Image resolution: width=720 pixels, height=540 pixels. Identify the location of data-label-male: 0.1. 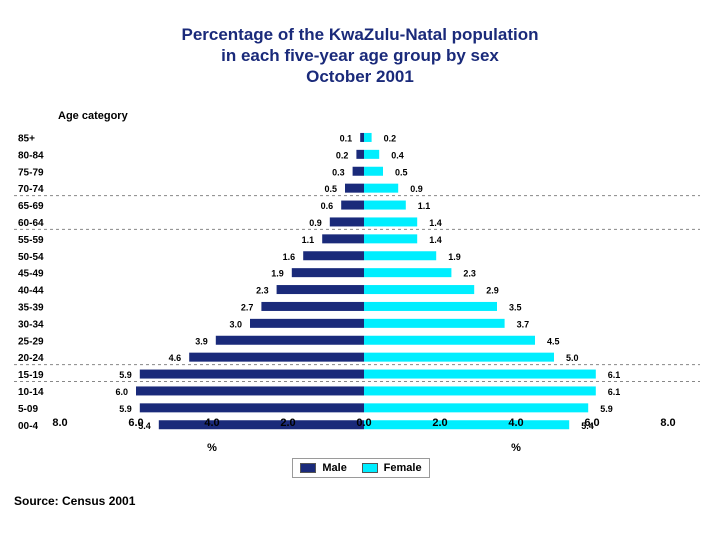
(346, 138).